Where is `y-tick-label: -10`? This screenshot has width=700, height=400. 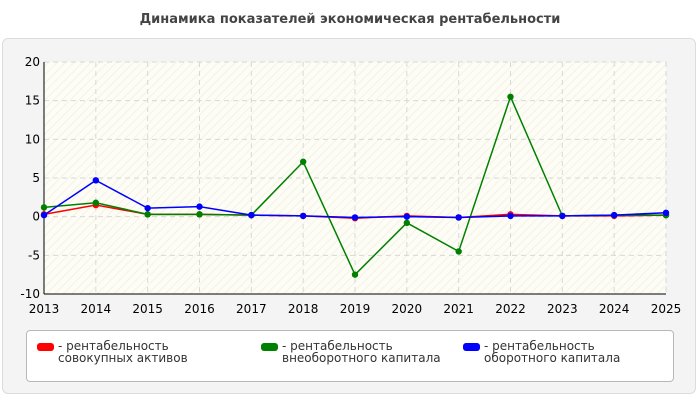
y-tick-label: -10 is located at coordinates (30, 294).